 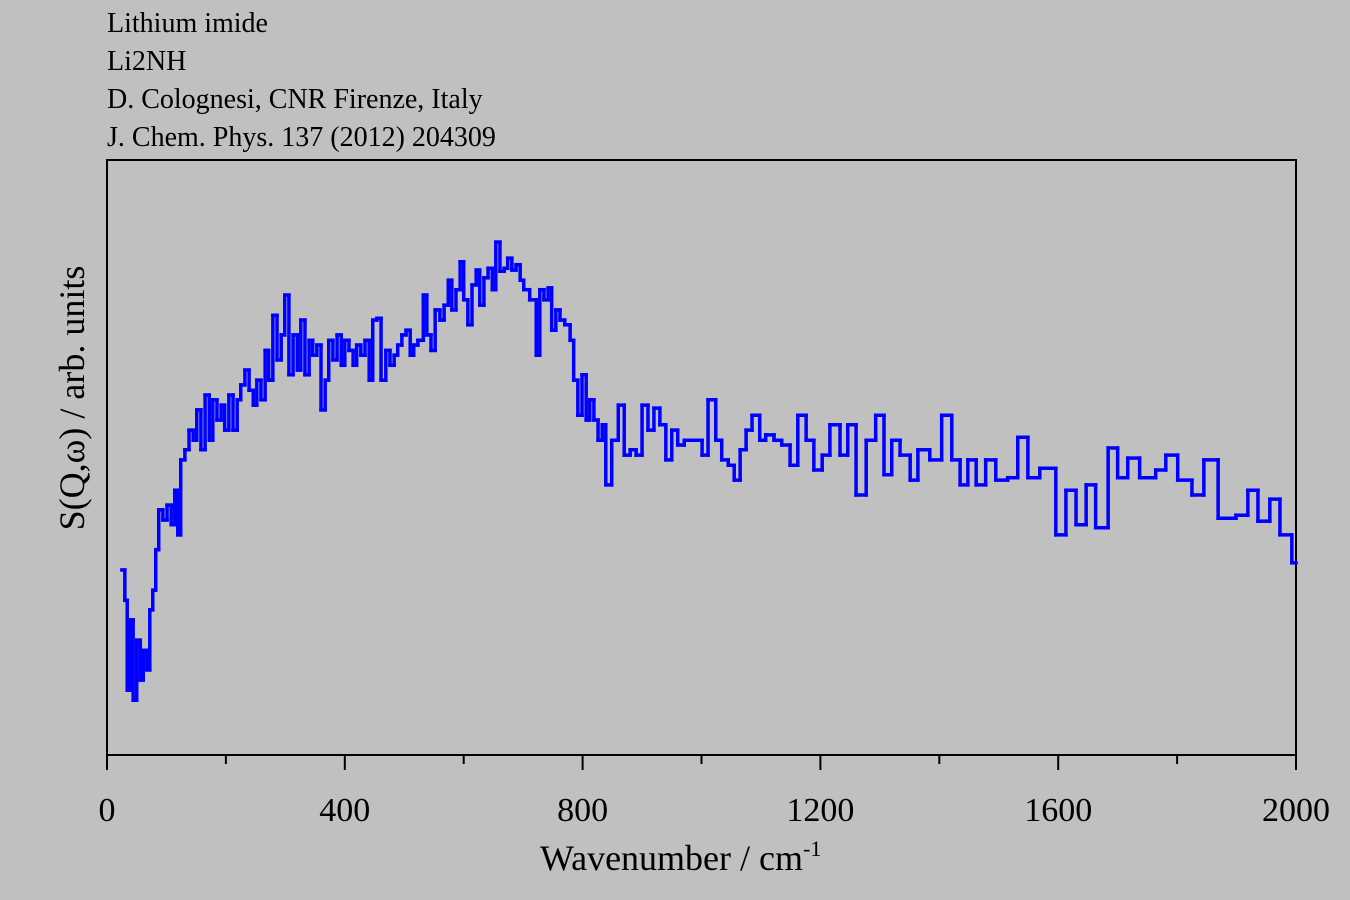 I want to click on x-axis-label: Wavenumber / cm-1, so click(x=680, y=857).